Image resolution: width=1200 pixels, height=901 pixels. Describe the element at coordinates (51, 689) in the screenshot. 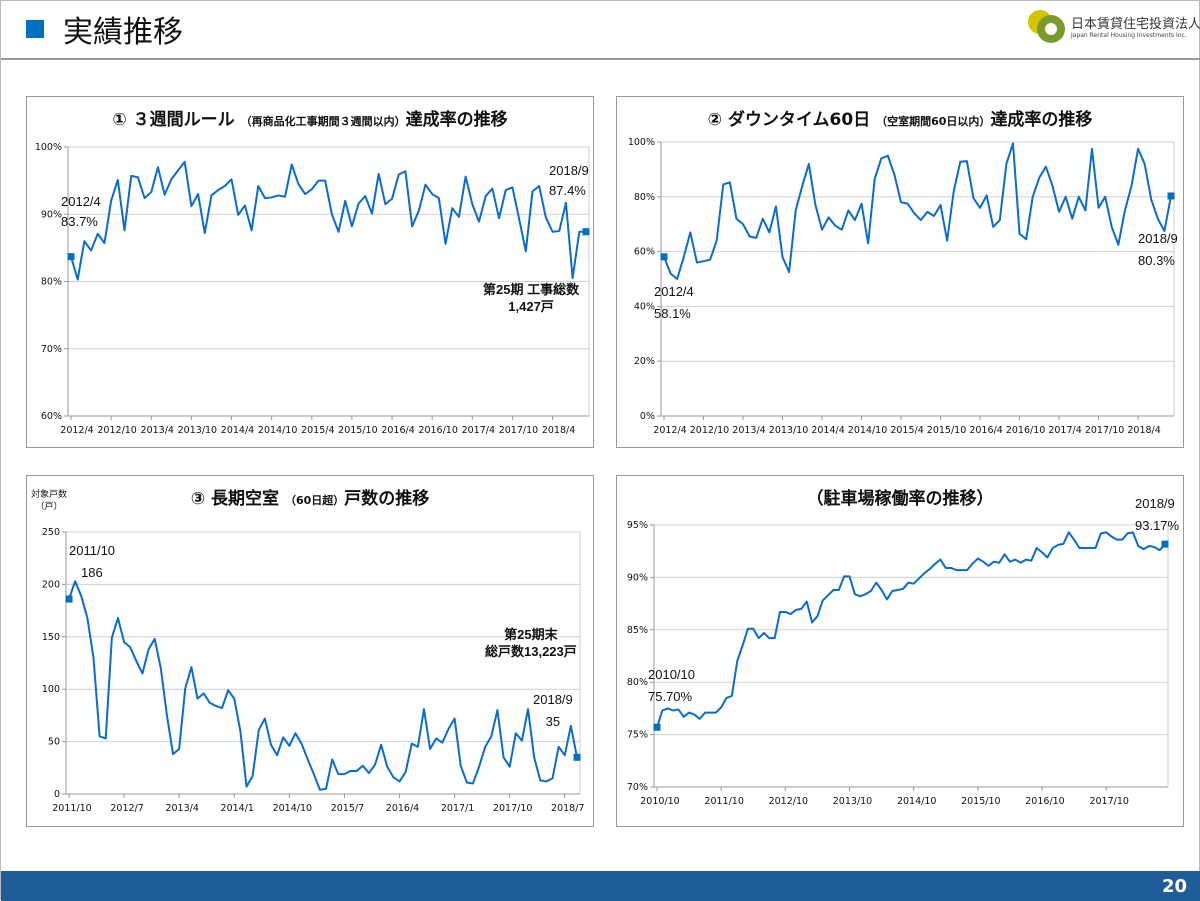

I see `y-tick-label: 100` at that location.